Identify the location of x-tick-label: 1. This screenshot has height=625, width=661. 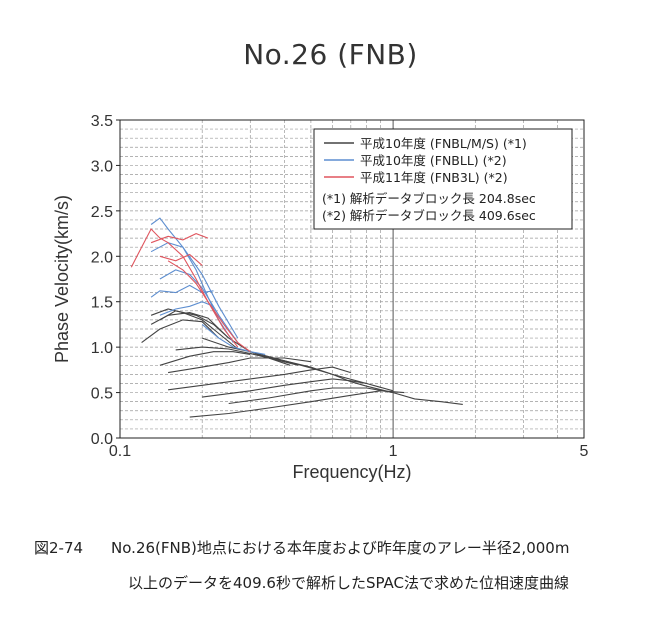
(393, 451).